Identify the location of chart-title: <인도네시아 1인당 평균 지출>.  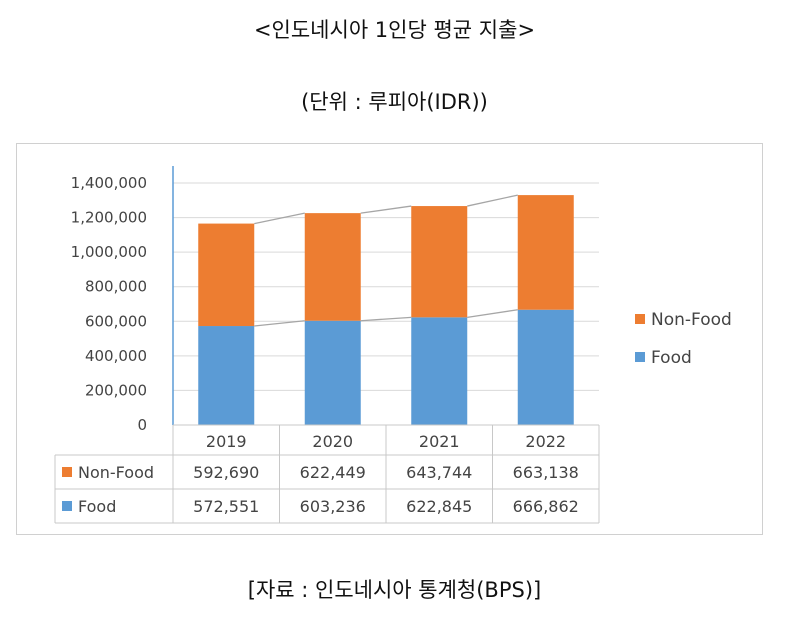
(394, 30).